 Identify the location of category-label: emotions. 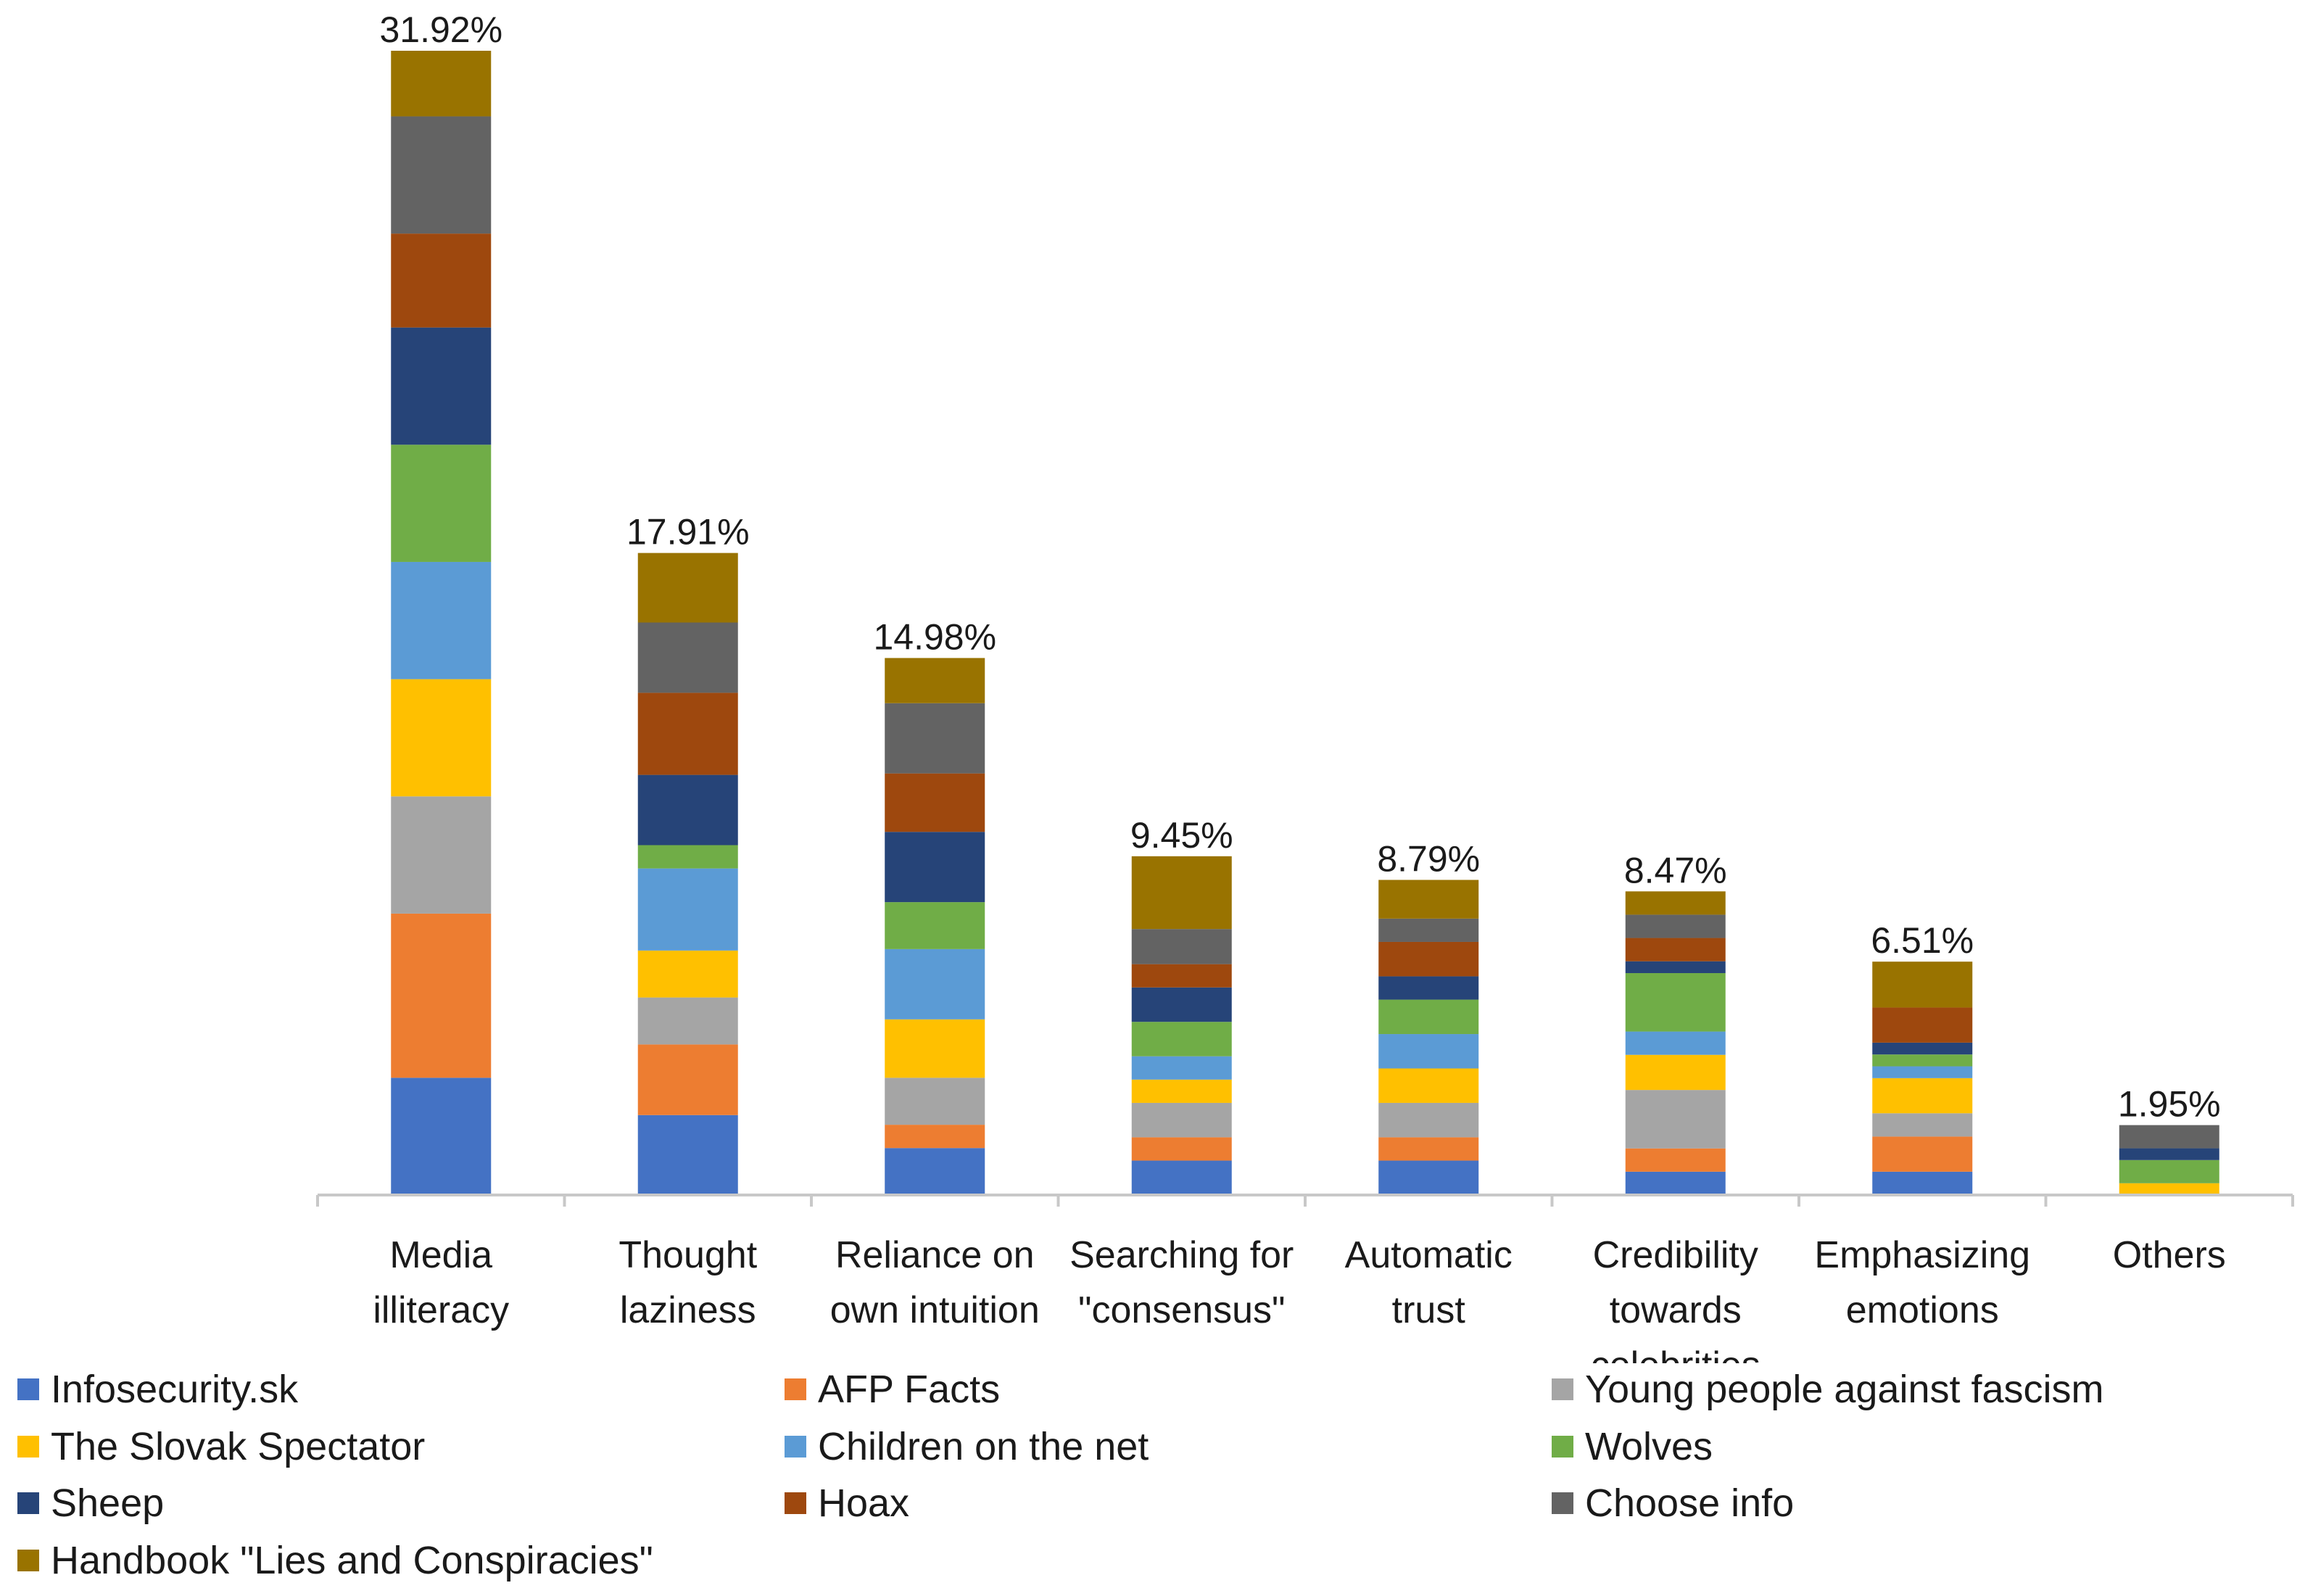
(1922, 1310).